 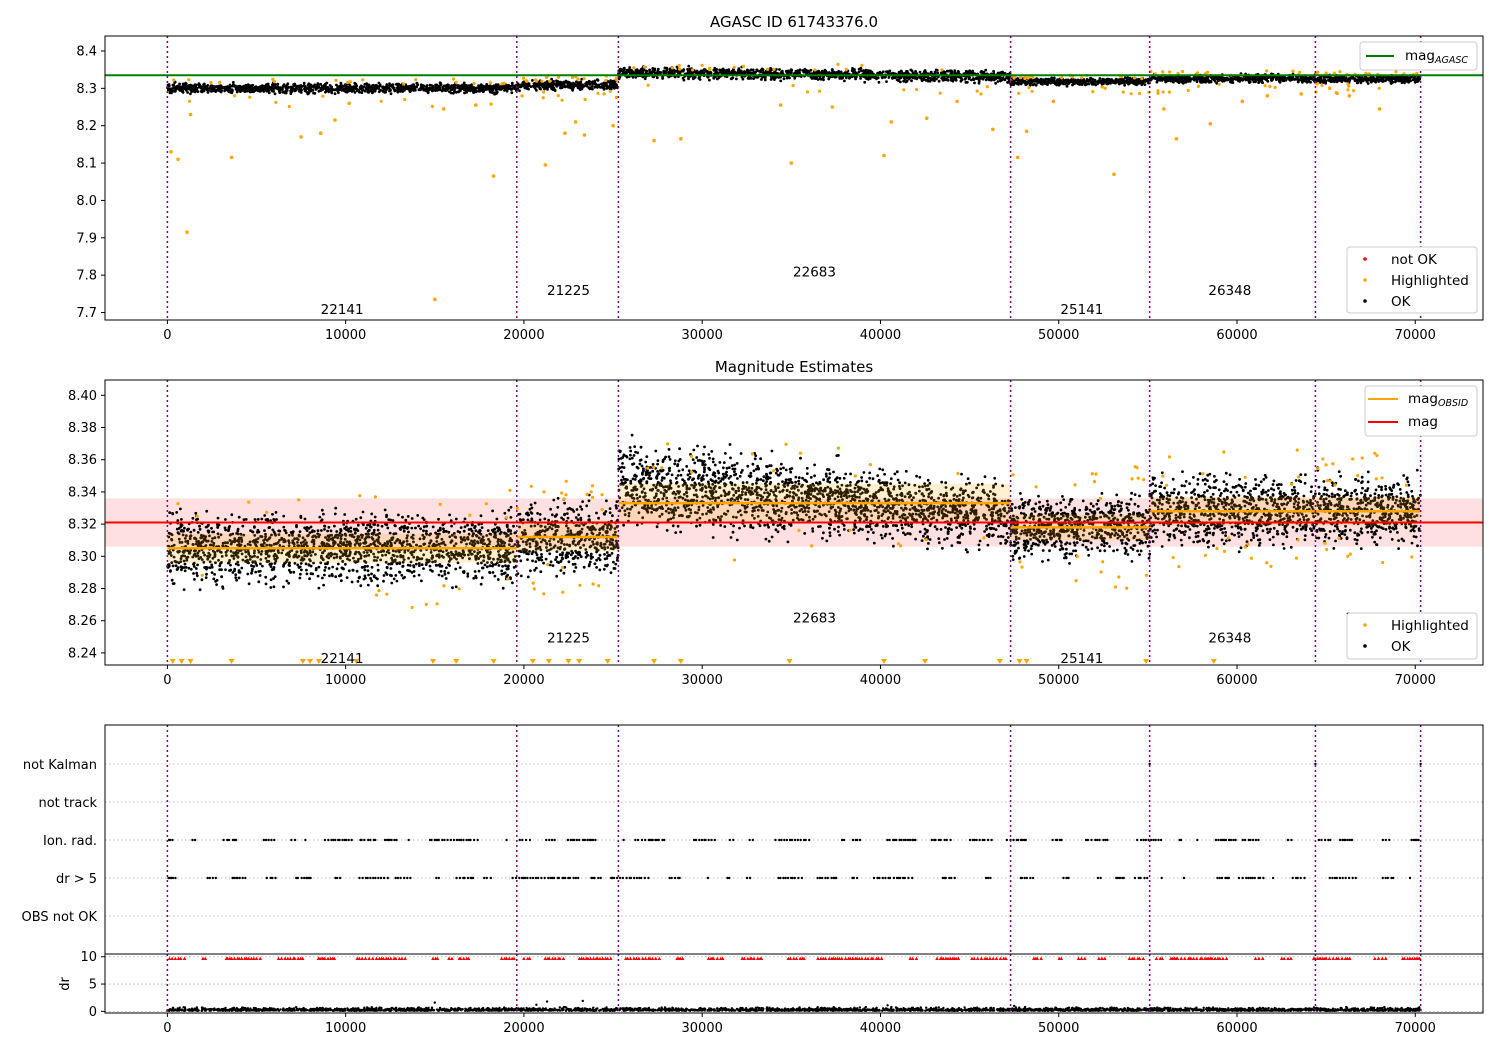 I want to click on x-tick-label: 40000, so click(x=880, y=335).